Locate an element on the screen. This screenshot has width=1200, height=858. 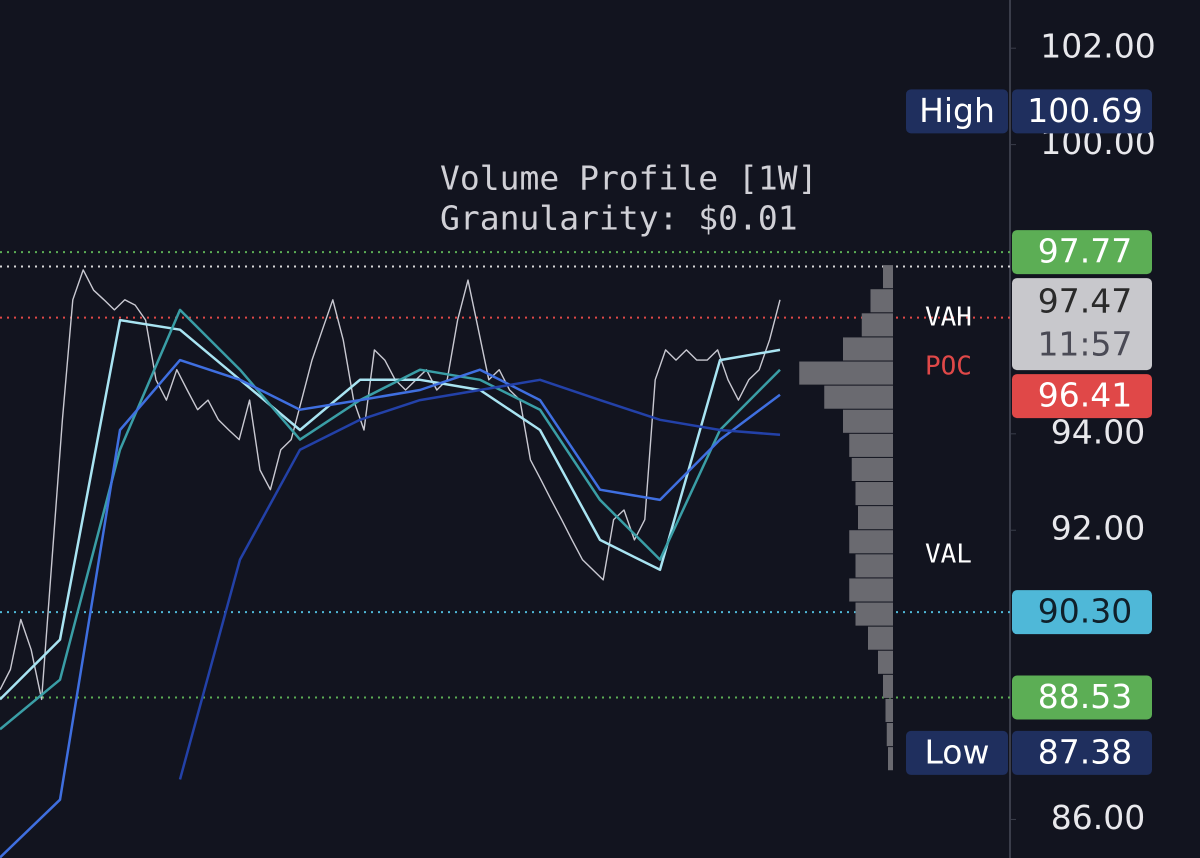
price-tag-label: 97.77 is located at coordinates (1085, 251).